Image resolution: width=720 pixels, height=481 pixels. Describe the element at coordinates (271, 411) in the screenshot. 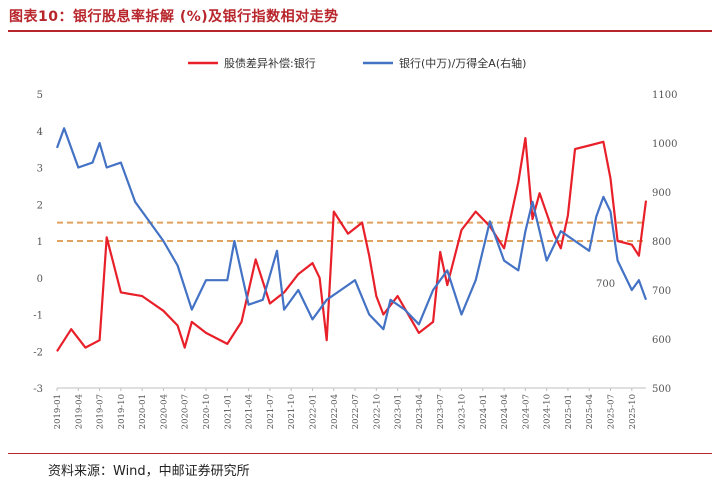

I see `x-tick-label: 2021-07` at that location.